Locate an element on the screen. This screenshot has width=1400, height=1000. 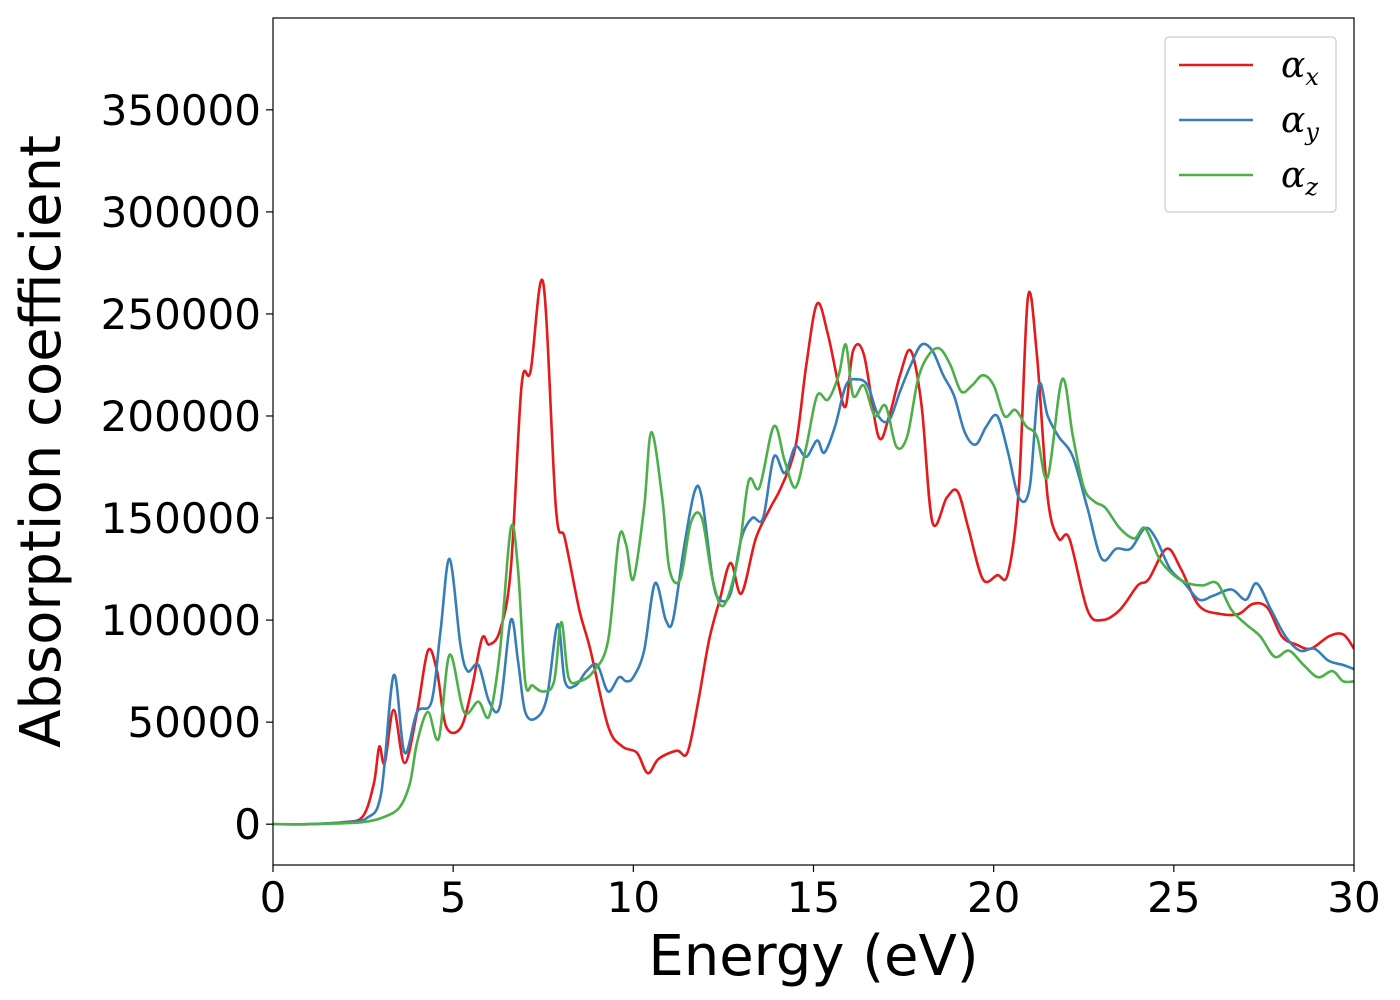
y-axis-label: Absorption coefficient is located at coordinates (41, 441).